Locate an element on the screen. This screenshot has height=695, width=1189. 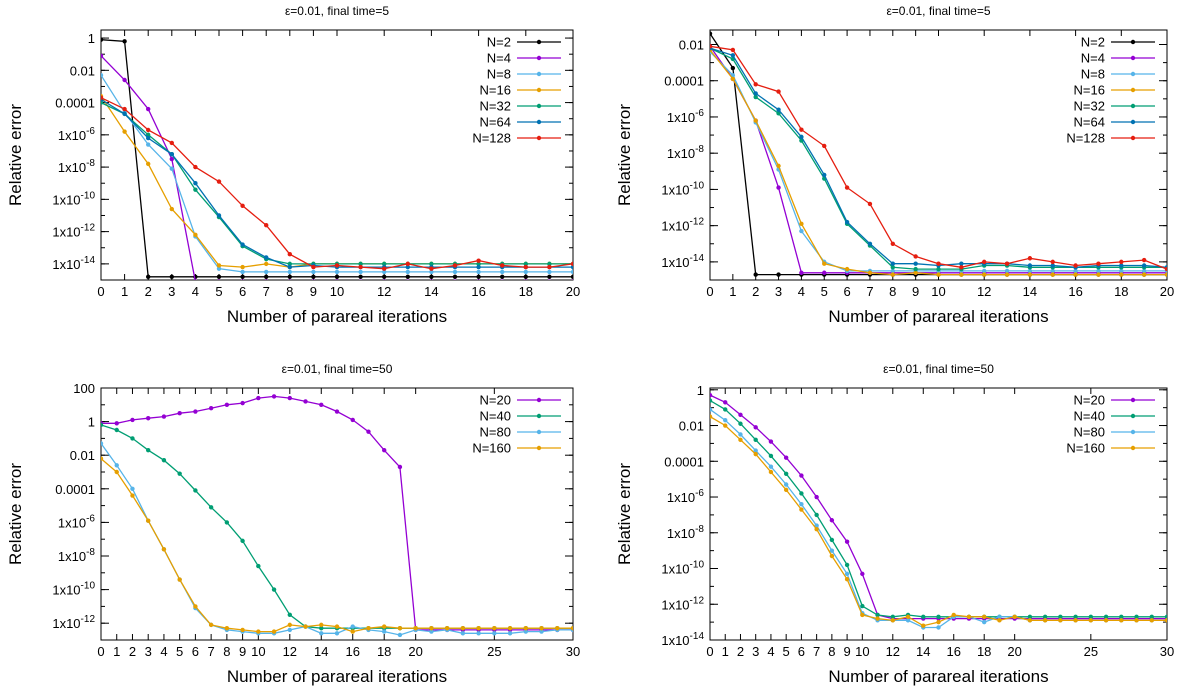
y-tick-exponent: -12 is located at coordinates (88, 619).